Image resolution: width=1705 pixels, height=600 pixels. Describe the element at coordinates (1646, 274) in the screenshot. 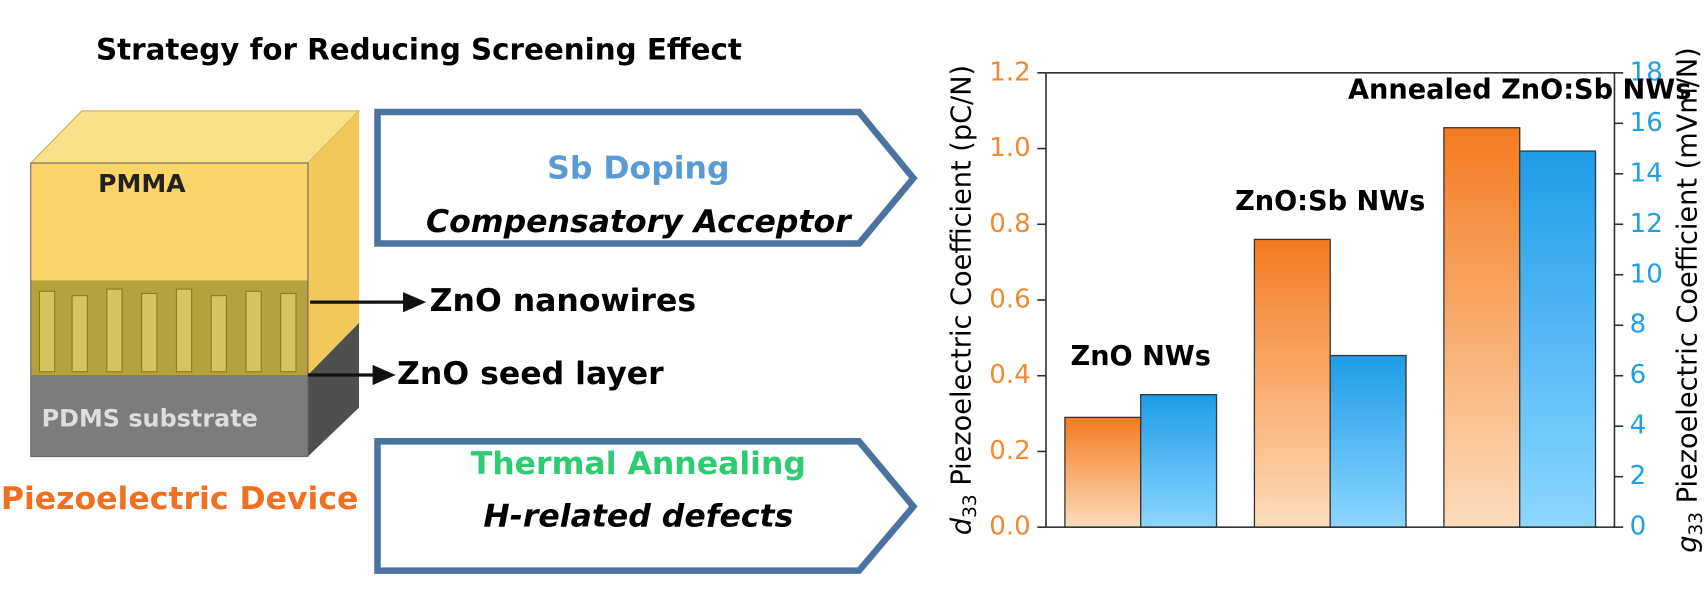

I see `y2-tick-label: 10` at that location.